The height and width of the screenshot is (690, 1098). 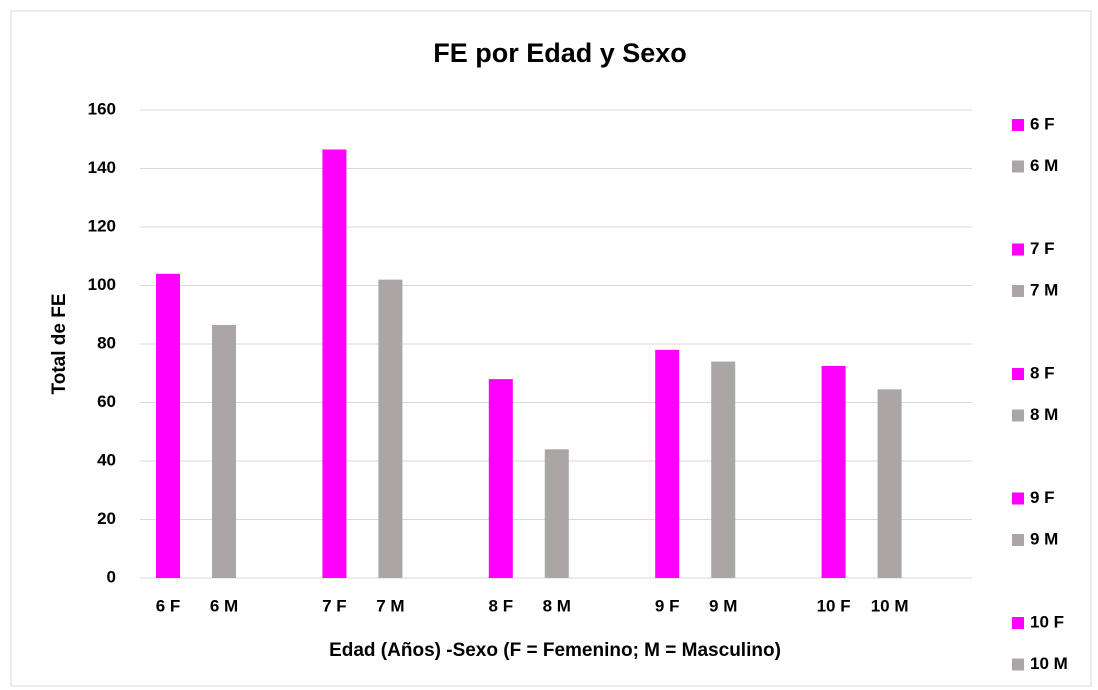 I want to click on y-tick-label: 60, so click(x=106, y=401).